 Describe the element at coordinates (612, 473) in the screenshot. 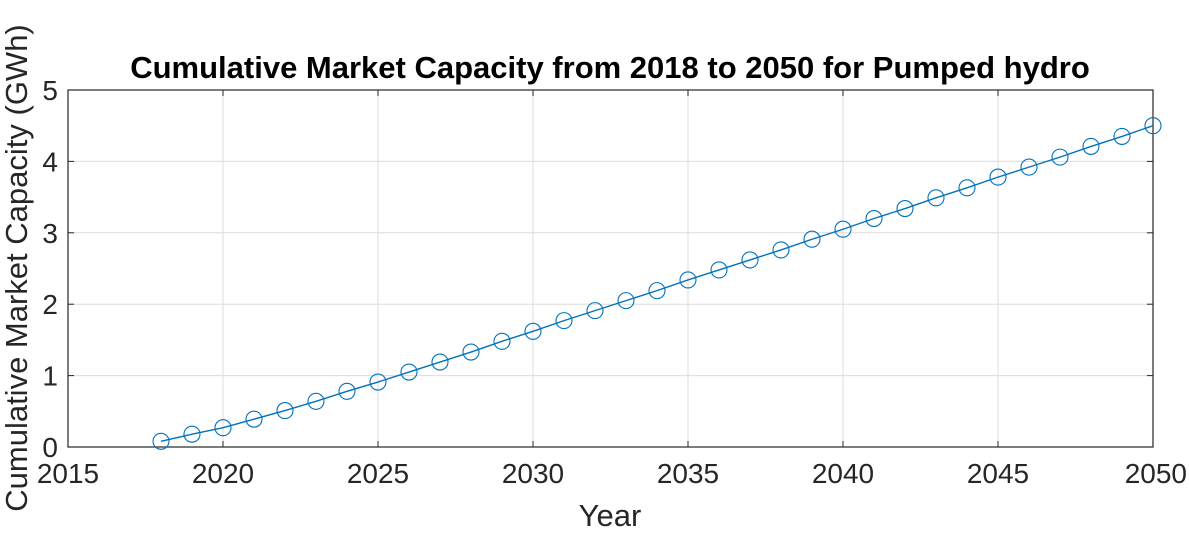

I see `x-tick-labels: 2015 2020 2025 2030 2035 2040 2045 2050` at that location.